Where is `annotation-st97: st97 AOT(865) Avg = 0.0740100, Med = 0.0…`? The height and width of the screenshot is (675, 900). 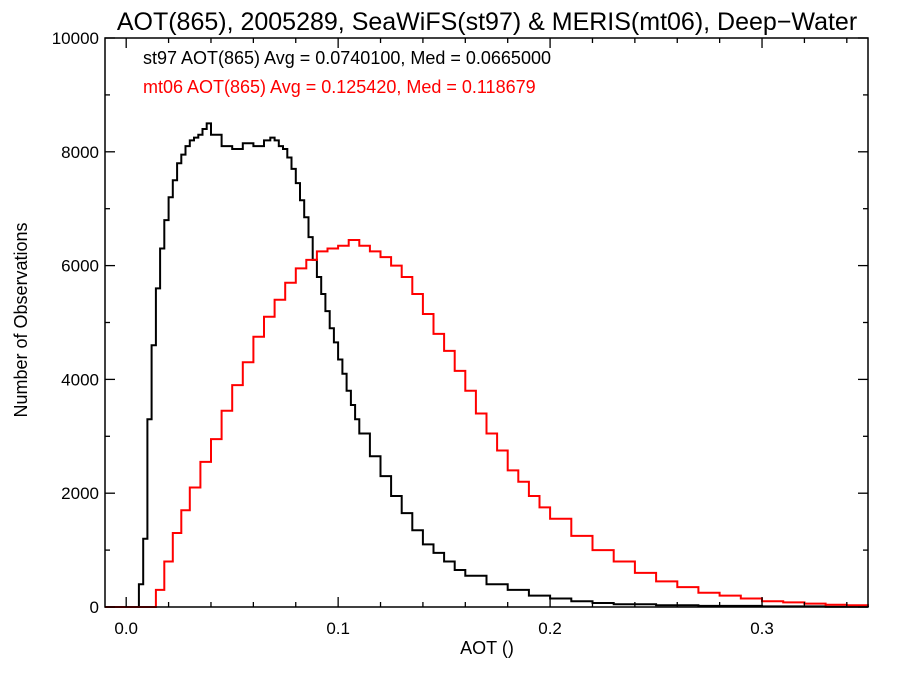 annotation-st97: st97 AOT(865) Avg = 0.0740100, Med = 0.0… is located at coordinates (347, 58).